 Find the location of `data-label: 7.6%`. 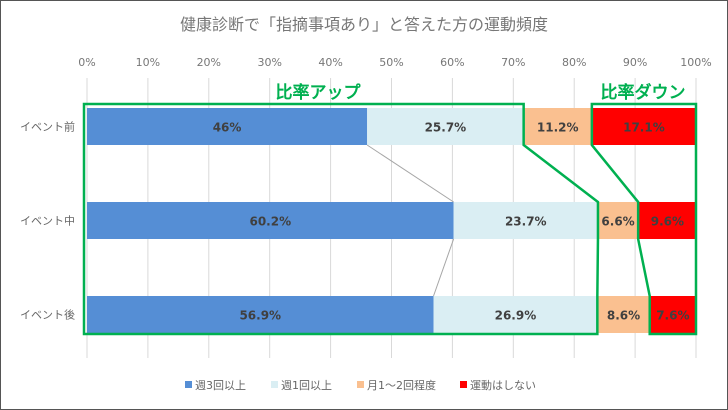

data-label: 7.6% is located at coordinates (672, 316).